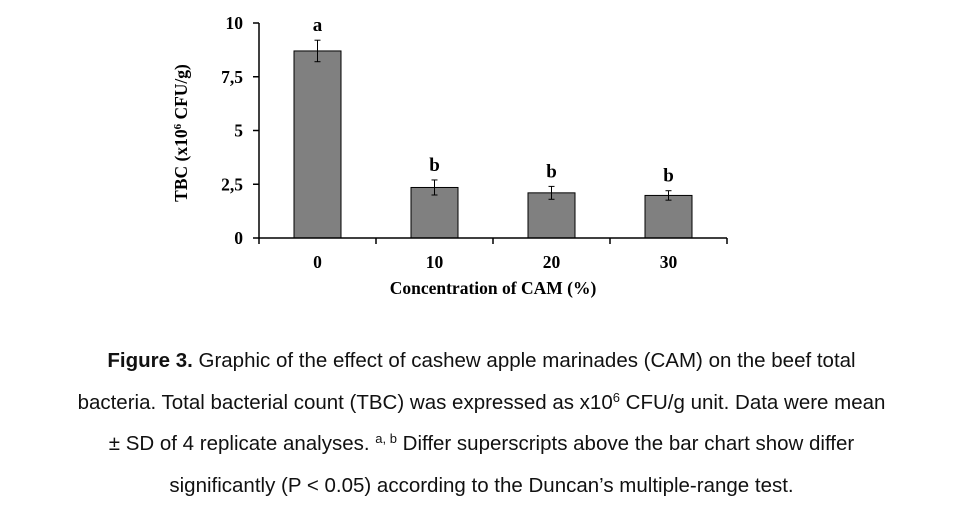 The height and width of the screenshot is (512, 963). Describe the element at coordinates (317, 262) in the screenshot. I see `x-tick-label: 0` at that location.